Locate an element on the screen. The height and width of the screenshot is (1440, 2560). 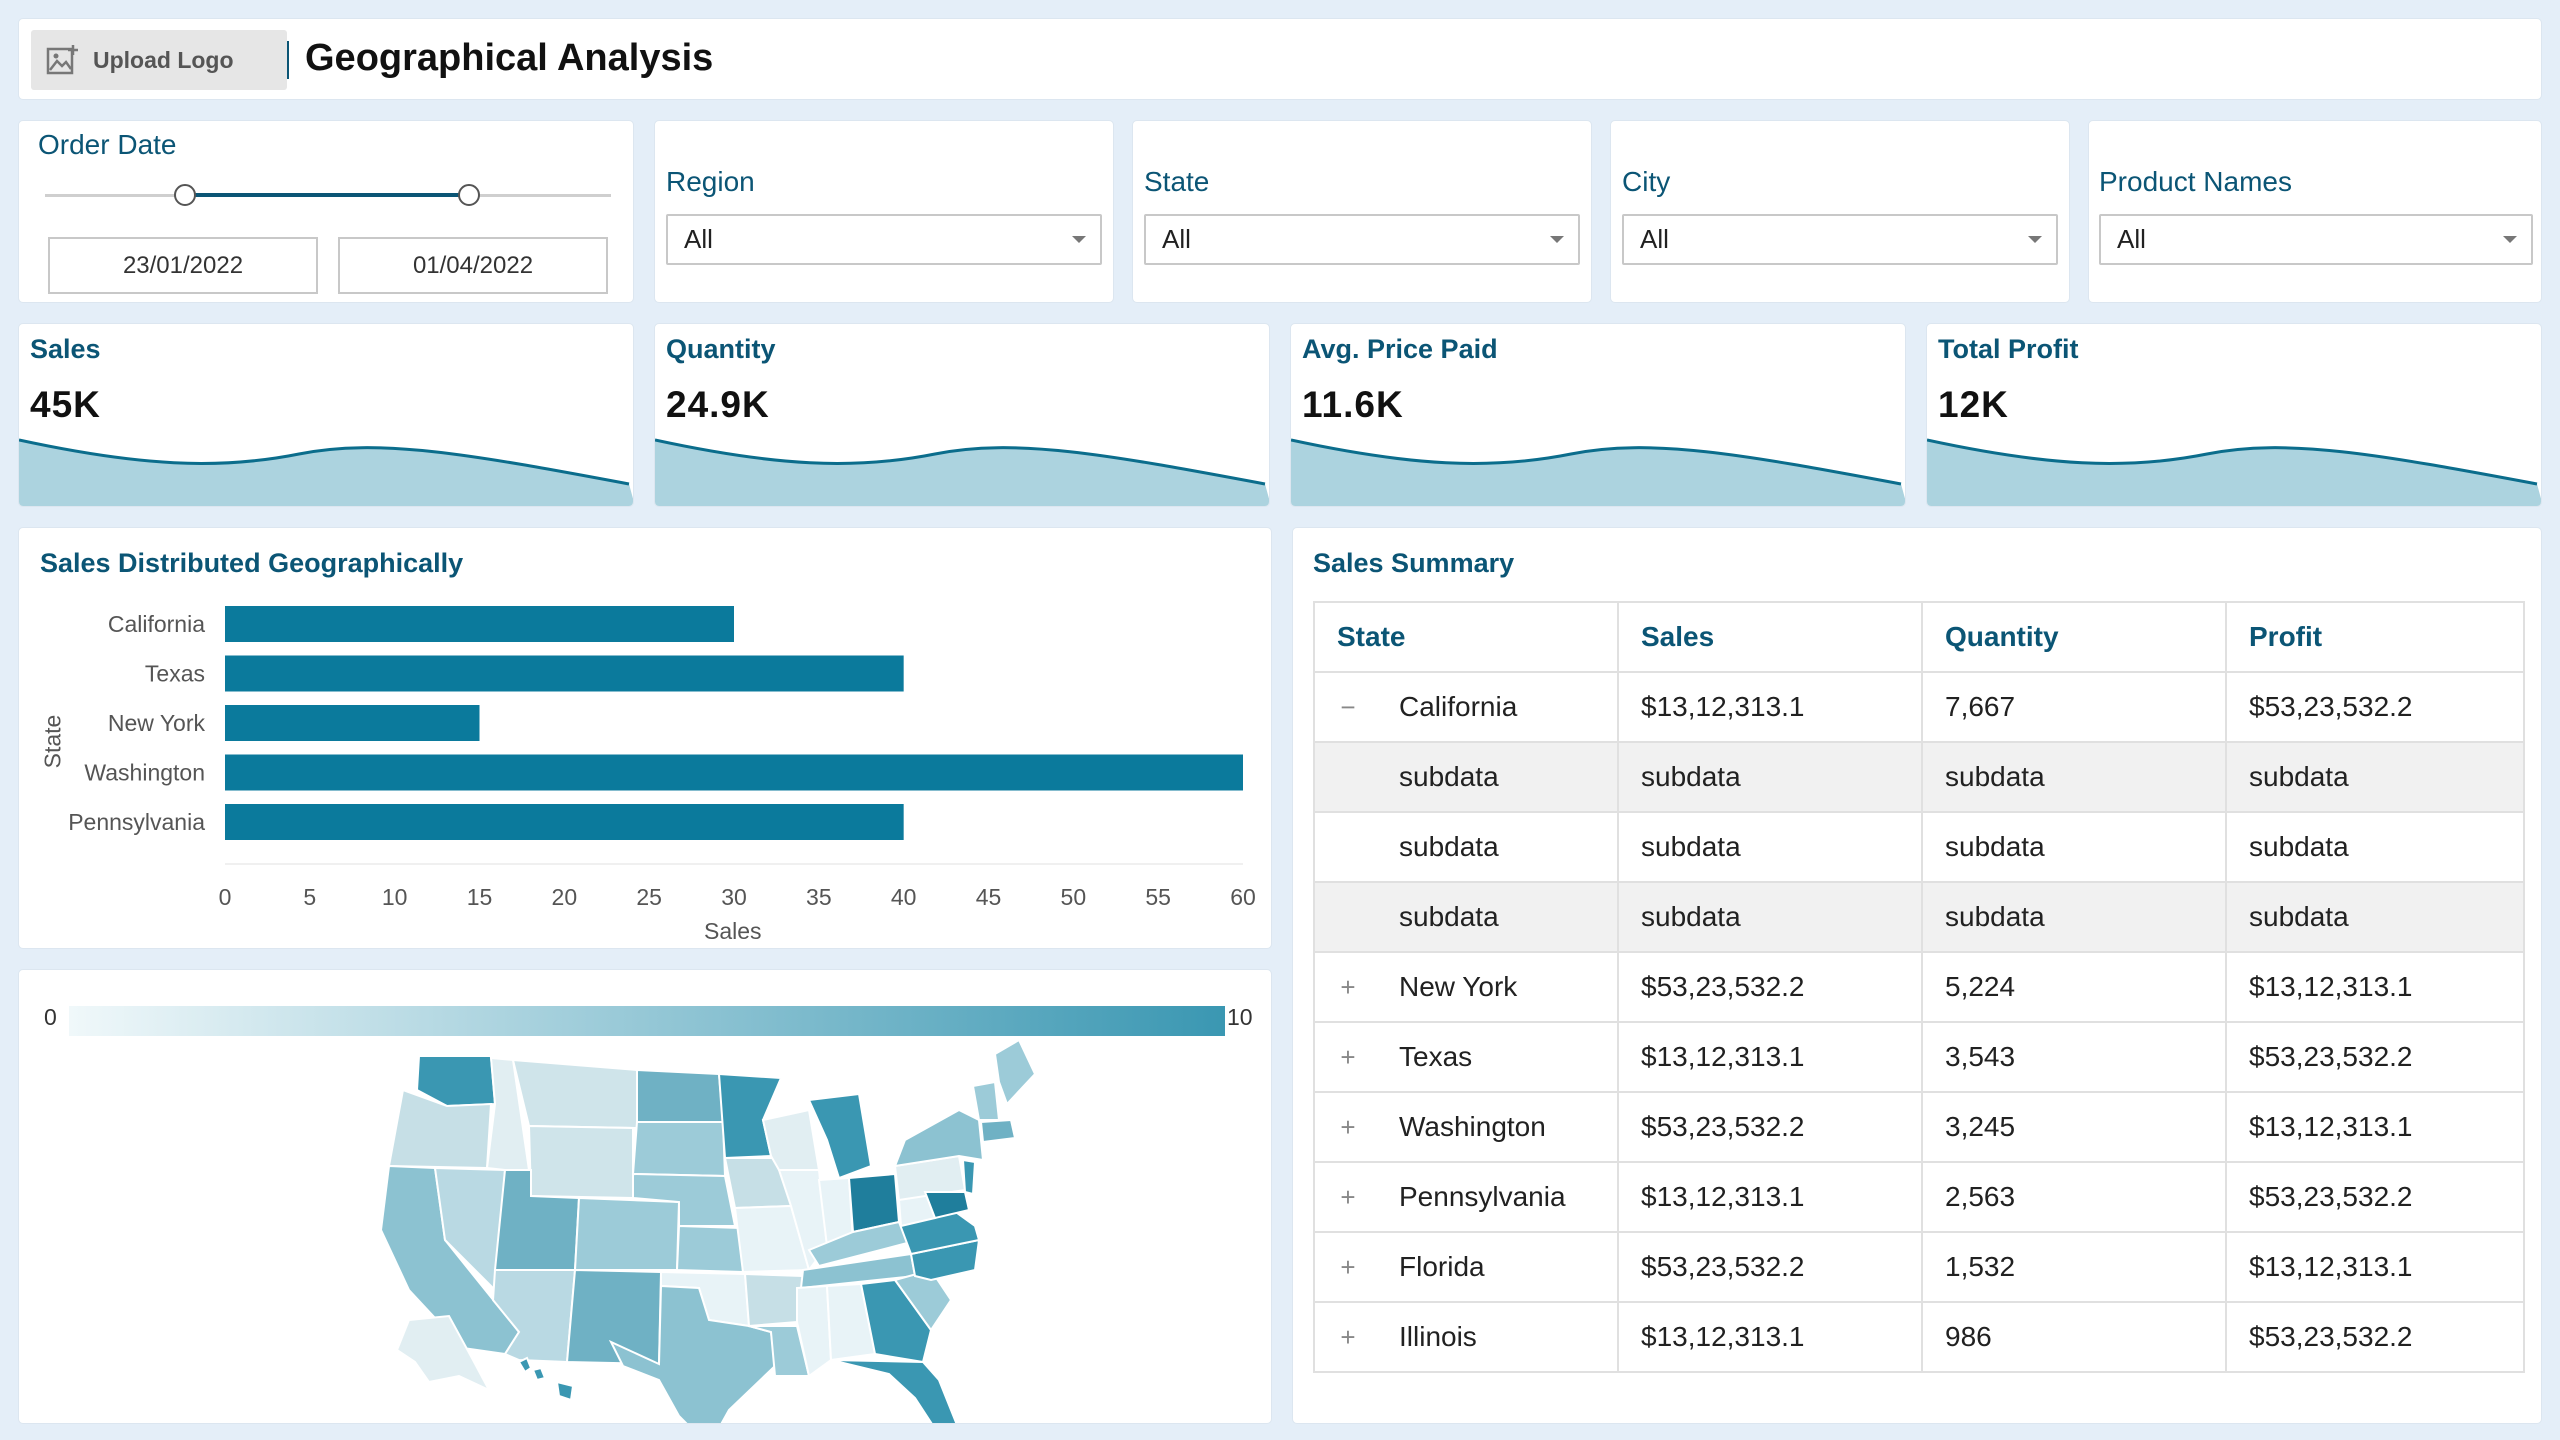
start-date-input: 23/01/2022 is located at coordinates (183, 265).